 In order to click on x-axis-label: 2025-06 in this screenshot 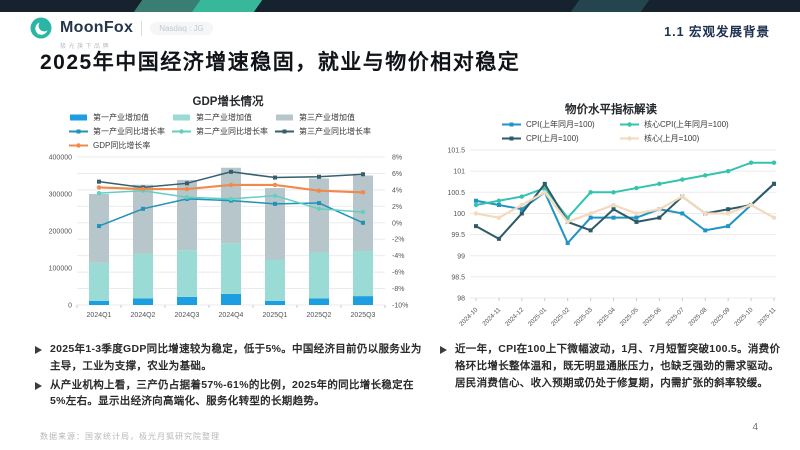, I will do `click(653, 317)`.